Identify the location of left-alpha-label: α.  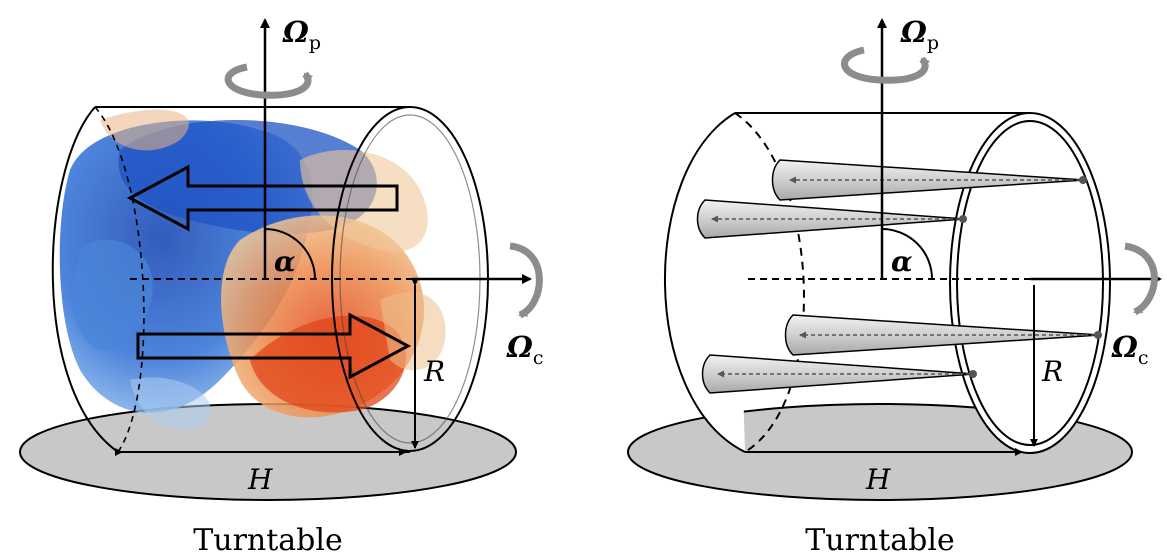
(285, 261).